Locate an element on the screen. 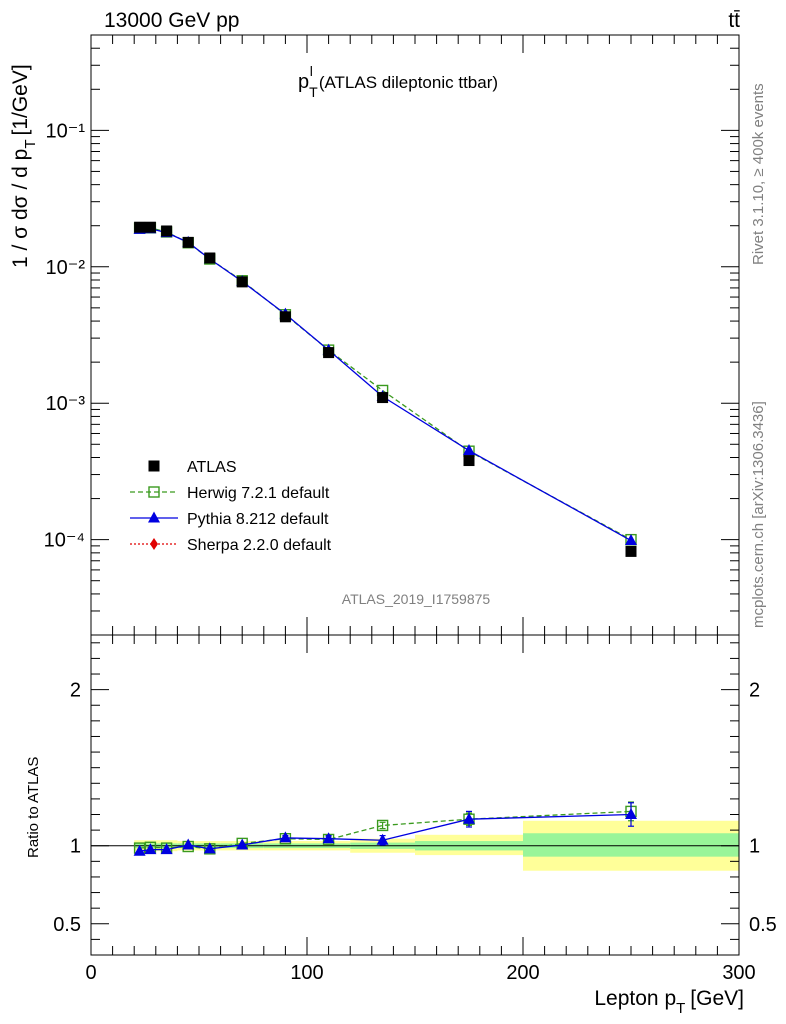 The height and width of the screenshot is (1024, 786). legend-label: Sherpa 2.2.0 default is located at coordinates (259, 545).